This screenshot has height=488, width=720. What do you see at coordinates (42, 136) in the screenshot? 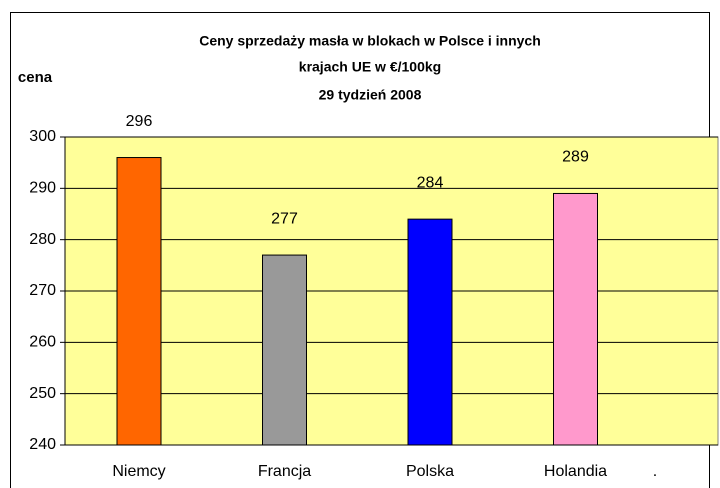
I see `y-tick-label: 300` at bounding box center [42, 136].